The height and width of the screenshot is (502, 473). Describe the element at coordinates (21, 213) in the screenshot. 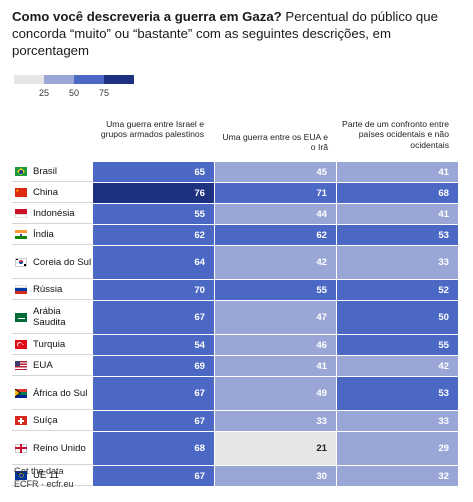

I see `indonesia-flag-icon` at that location.